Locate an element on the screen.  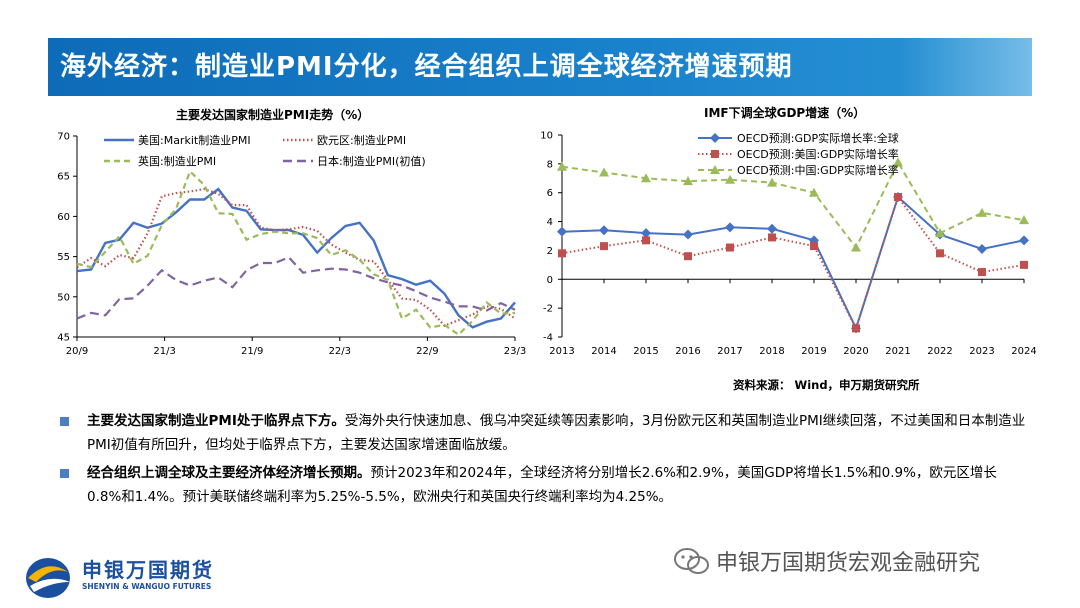
gdp-x-tick-label: 2019 is located at coordinates (813, 351).